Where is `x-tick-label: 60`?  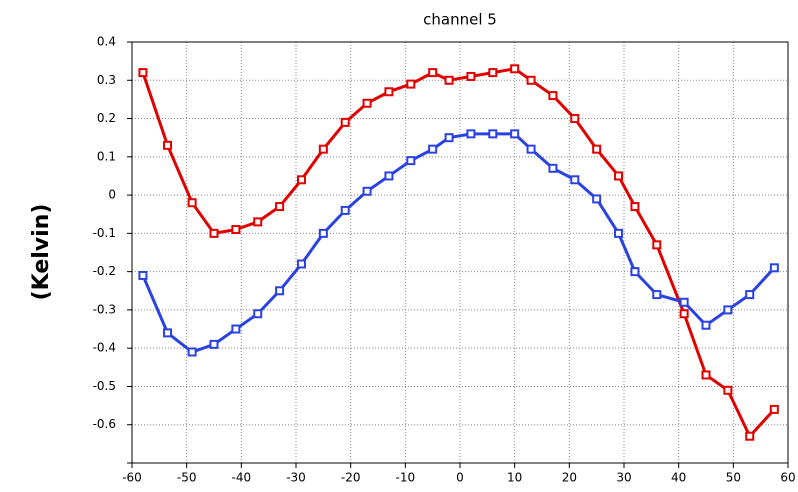 x-tick-label: 60 is located at coordinates (787, 478).